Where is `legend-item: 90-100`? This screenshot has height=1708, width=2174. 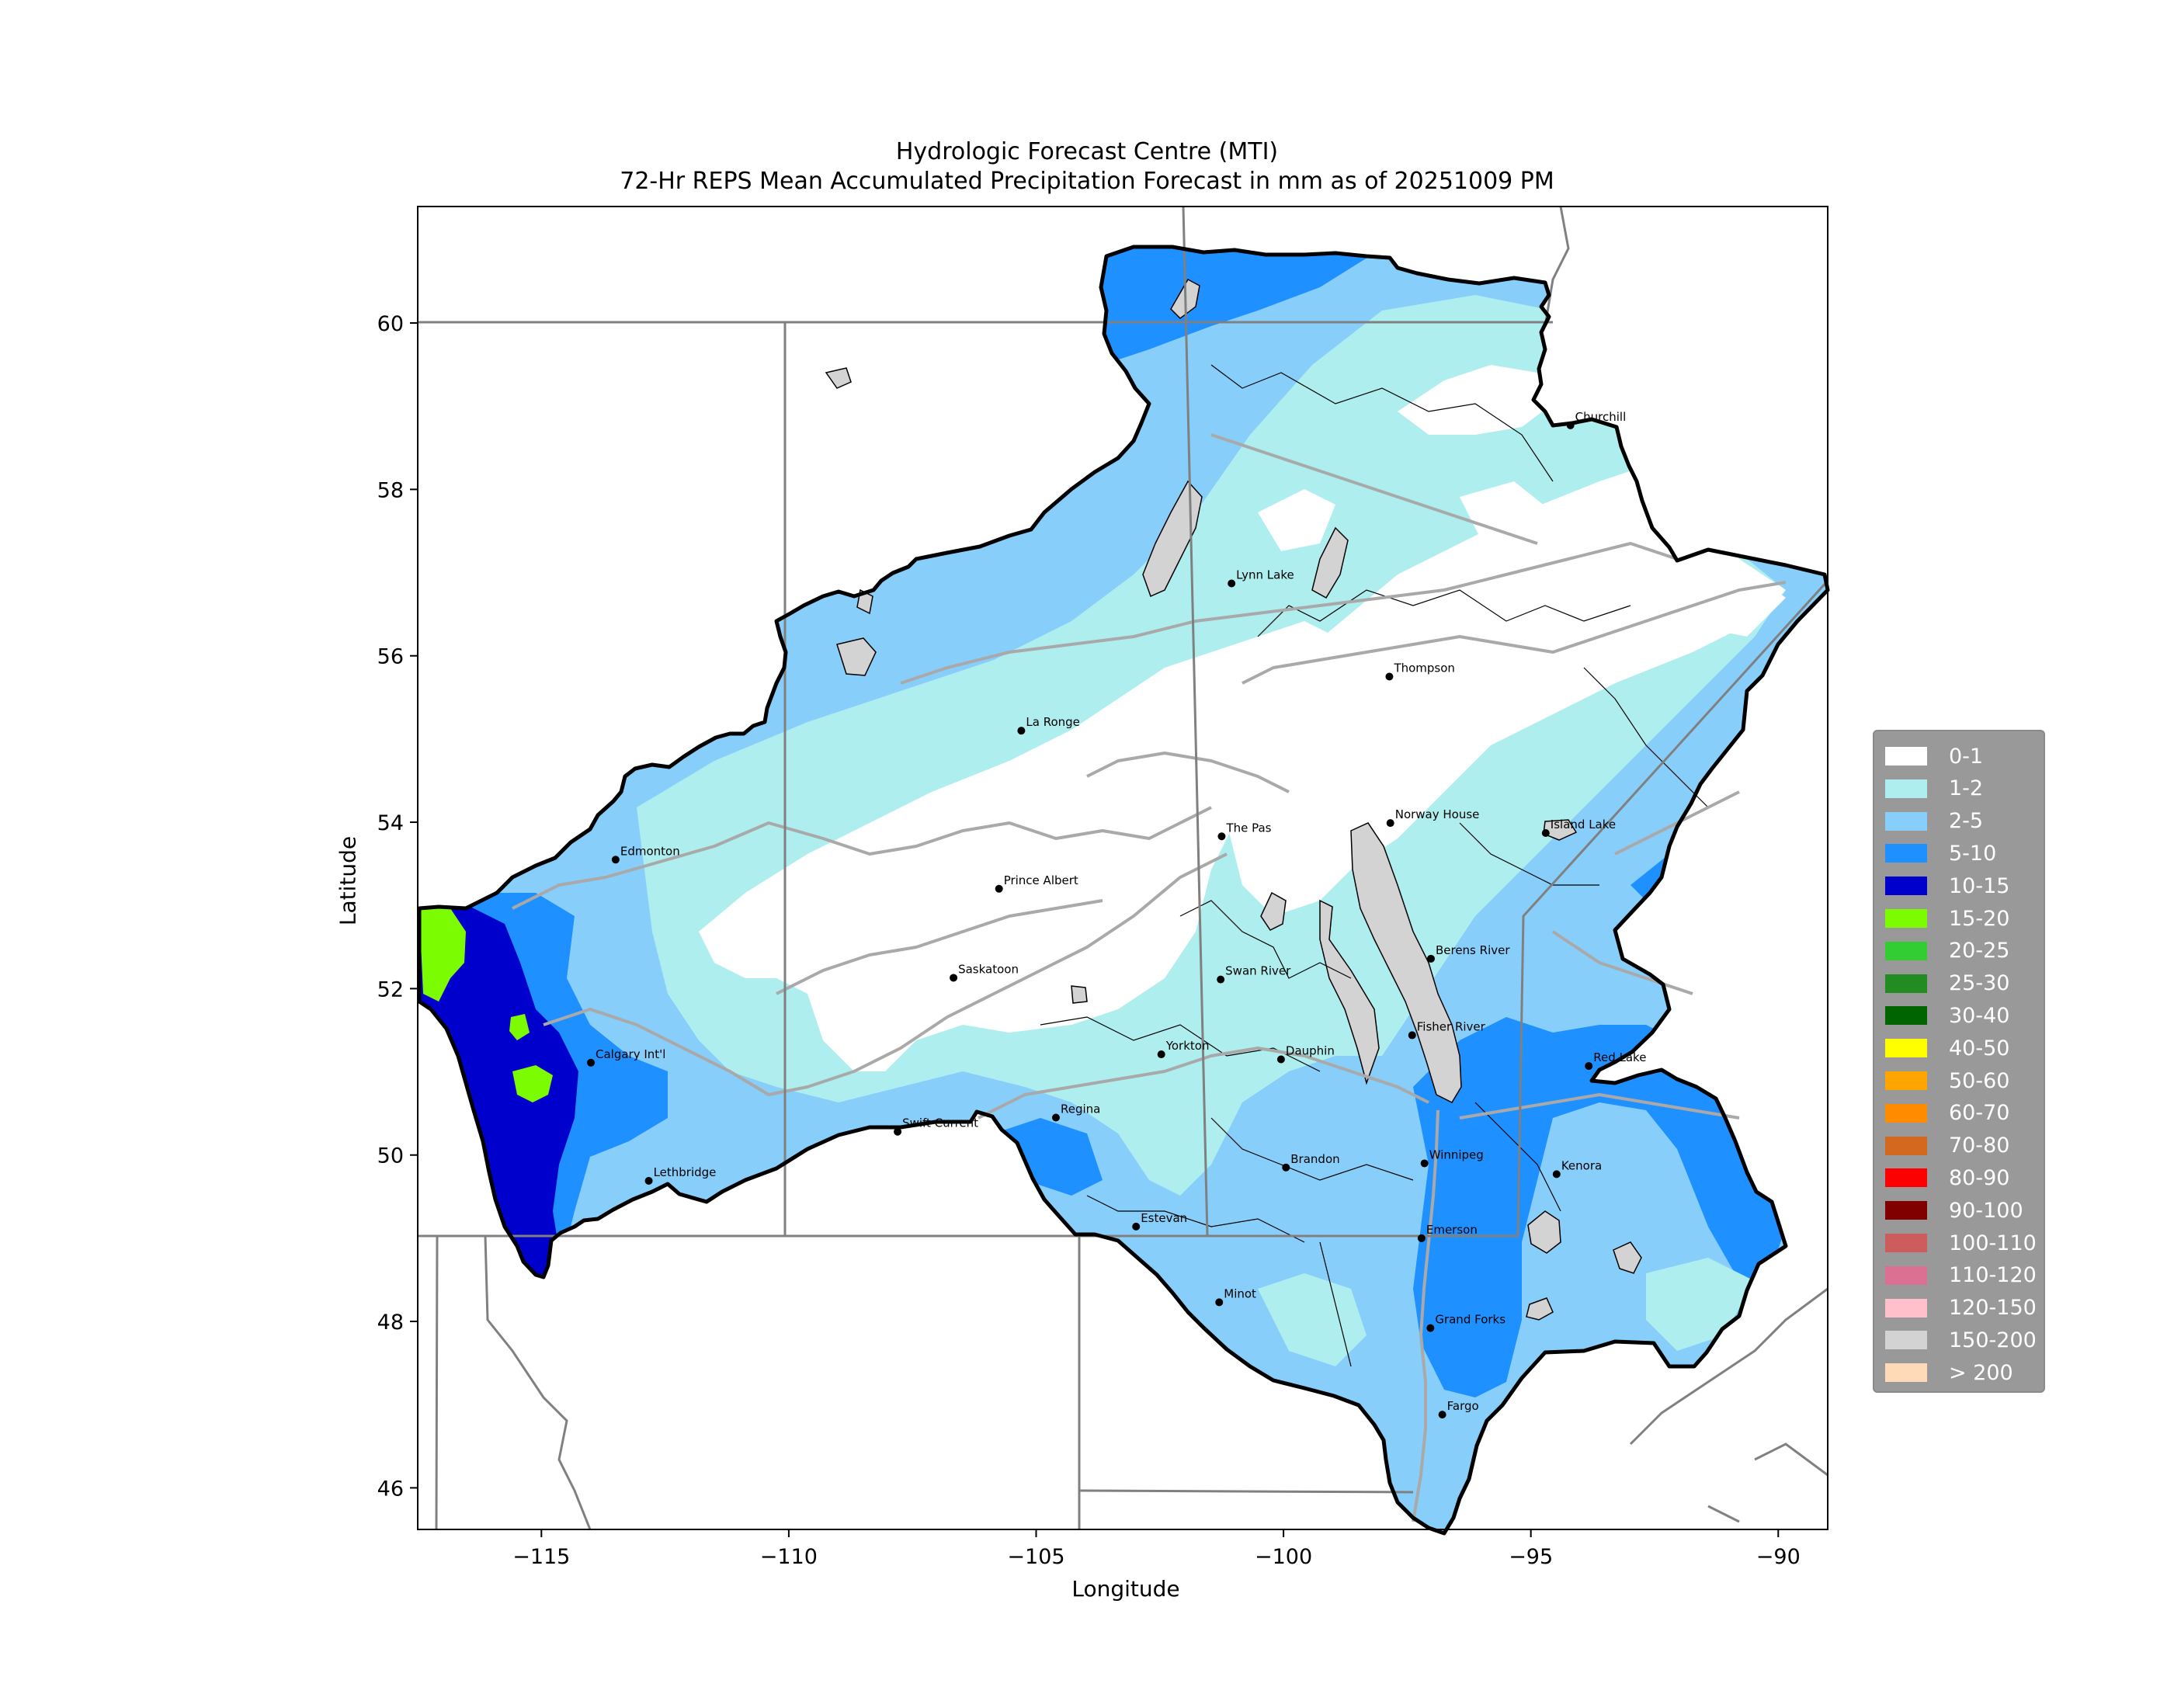 legend-item: 90-100 is located at coordinates (1954, 1210).